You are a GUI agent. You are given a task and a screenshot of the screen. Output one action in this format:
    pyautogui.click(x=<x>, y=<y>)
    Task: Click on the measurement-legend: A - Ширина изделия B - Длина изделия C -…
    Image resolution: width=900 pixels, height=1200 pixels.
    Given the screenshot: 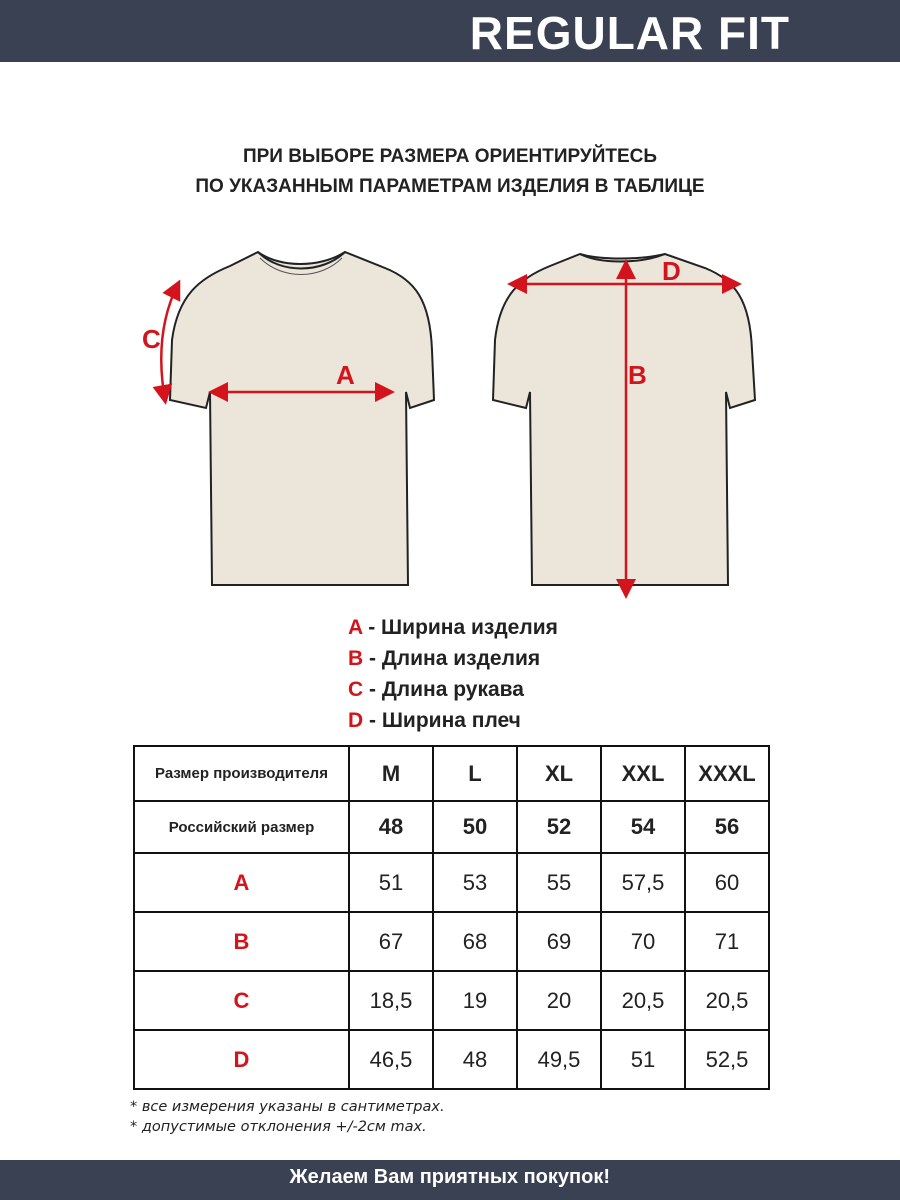 What is the action you would take?
    pyautogui.click(x=453, y=674)
    